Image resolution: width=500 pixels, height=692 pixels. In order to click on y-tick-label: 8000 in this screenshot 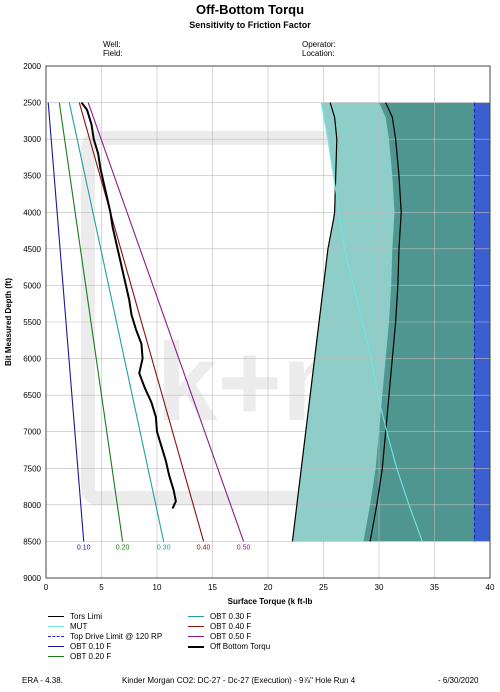, I will do `click(32, 505)`.